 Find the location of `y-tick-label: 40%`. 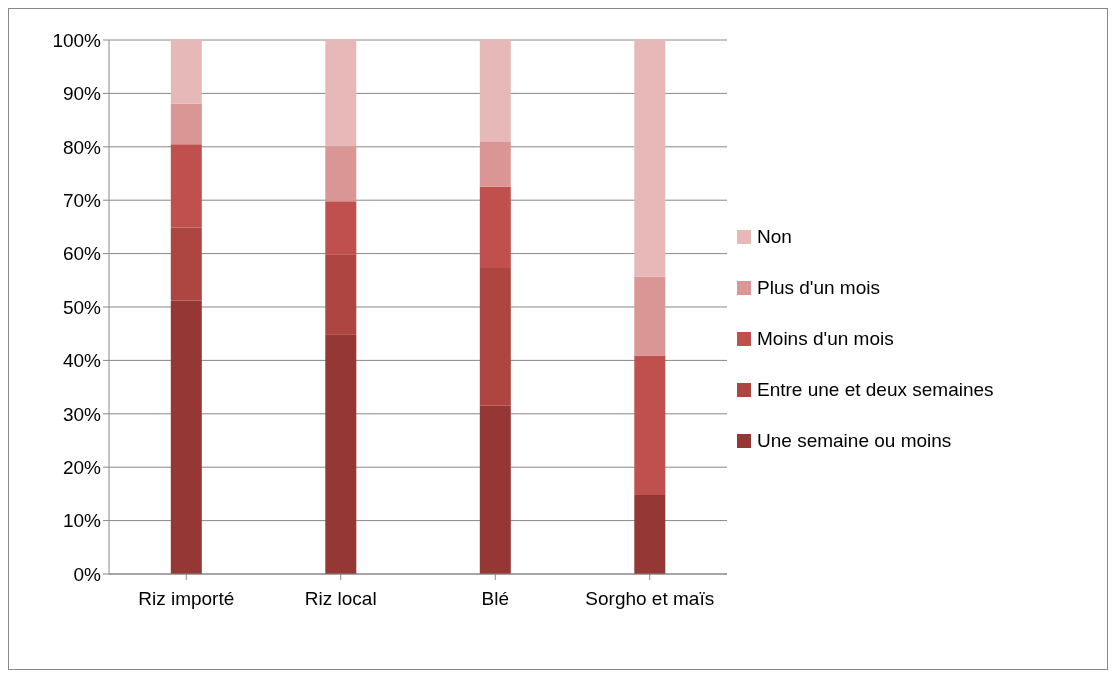

y-tick-label: 40% is located at coordinates (82, 361).